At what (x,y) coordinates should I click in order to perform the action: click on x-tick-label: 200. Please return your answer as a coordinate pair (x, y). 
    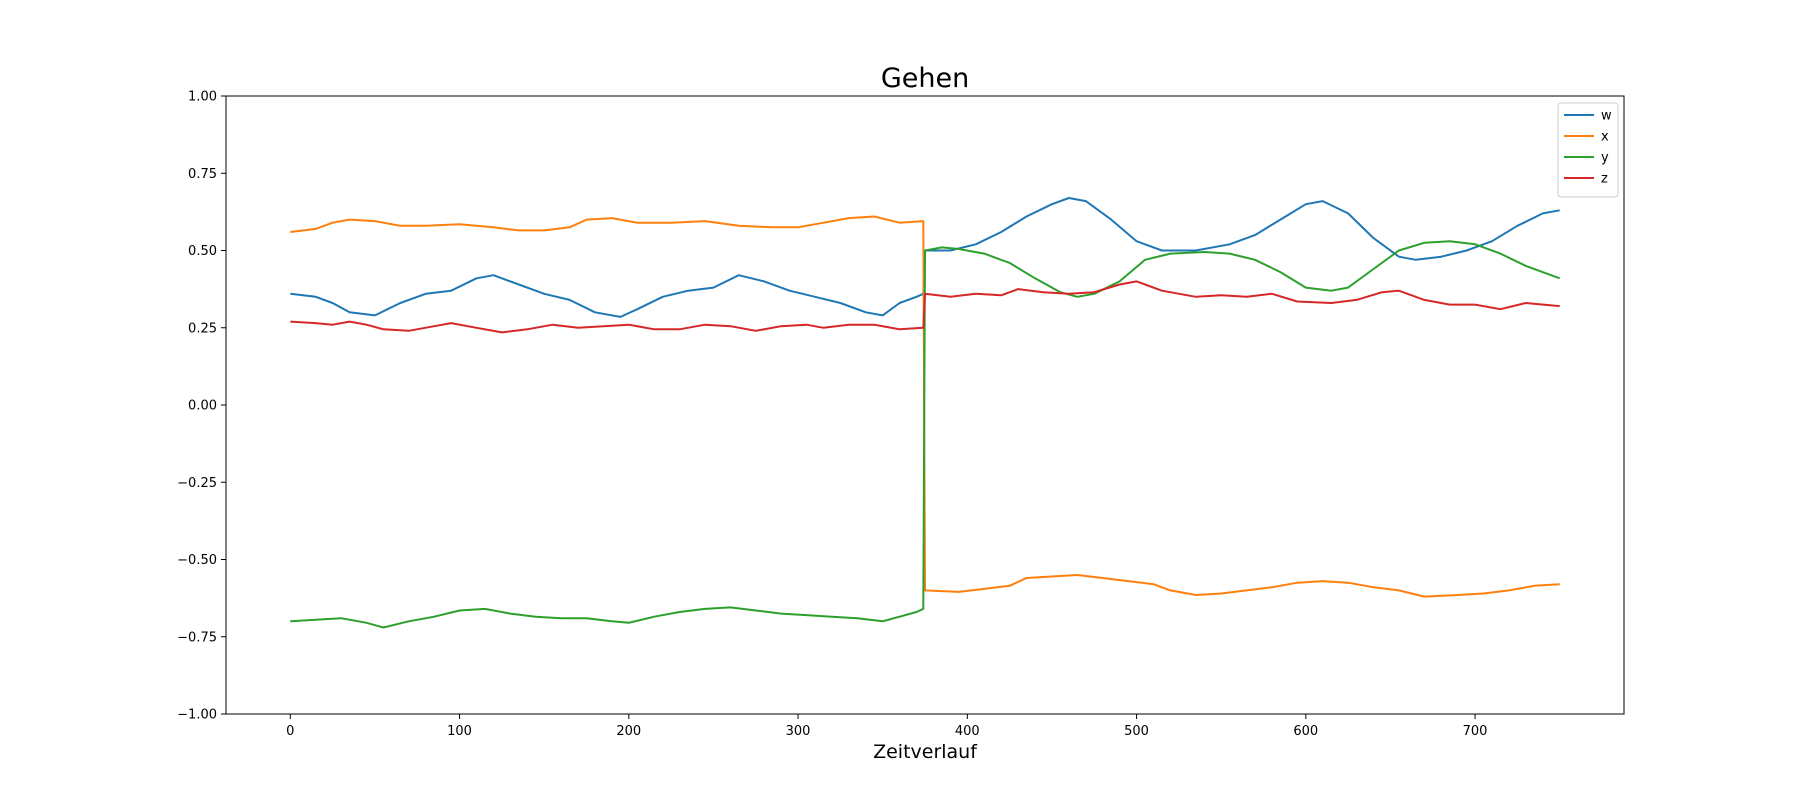
    Looking at the image, I should click on (628, 731).